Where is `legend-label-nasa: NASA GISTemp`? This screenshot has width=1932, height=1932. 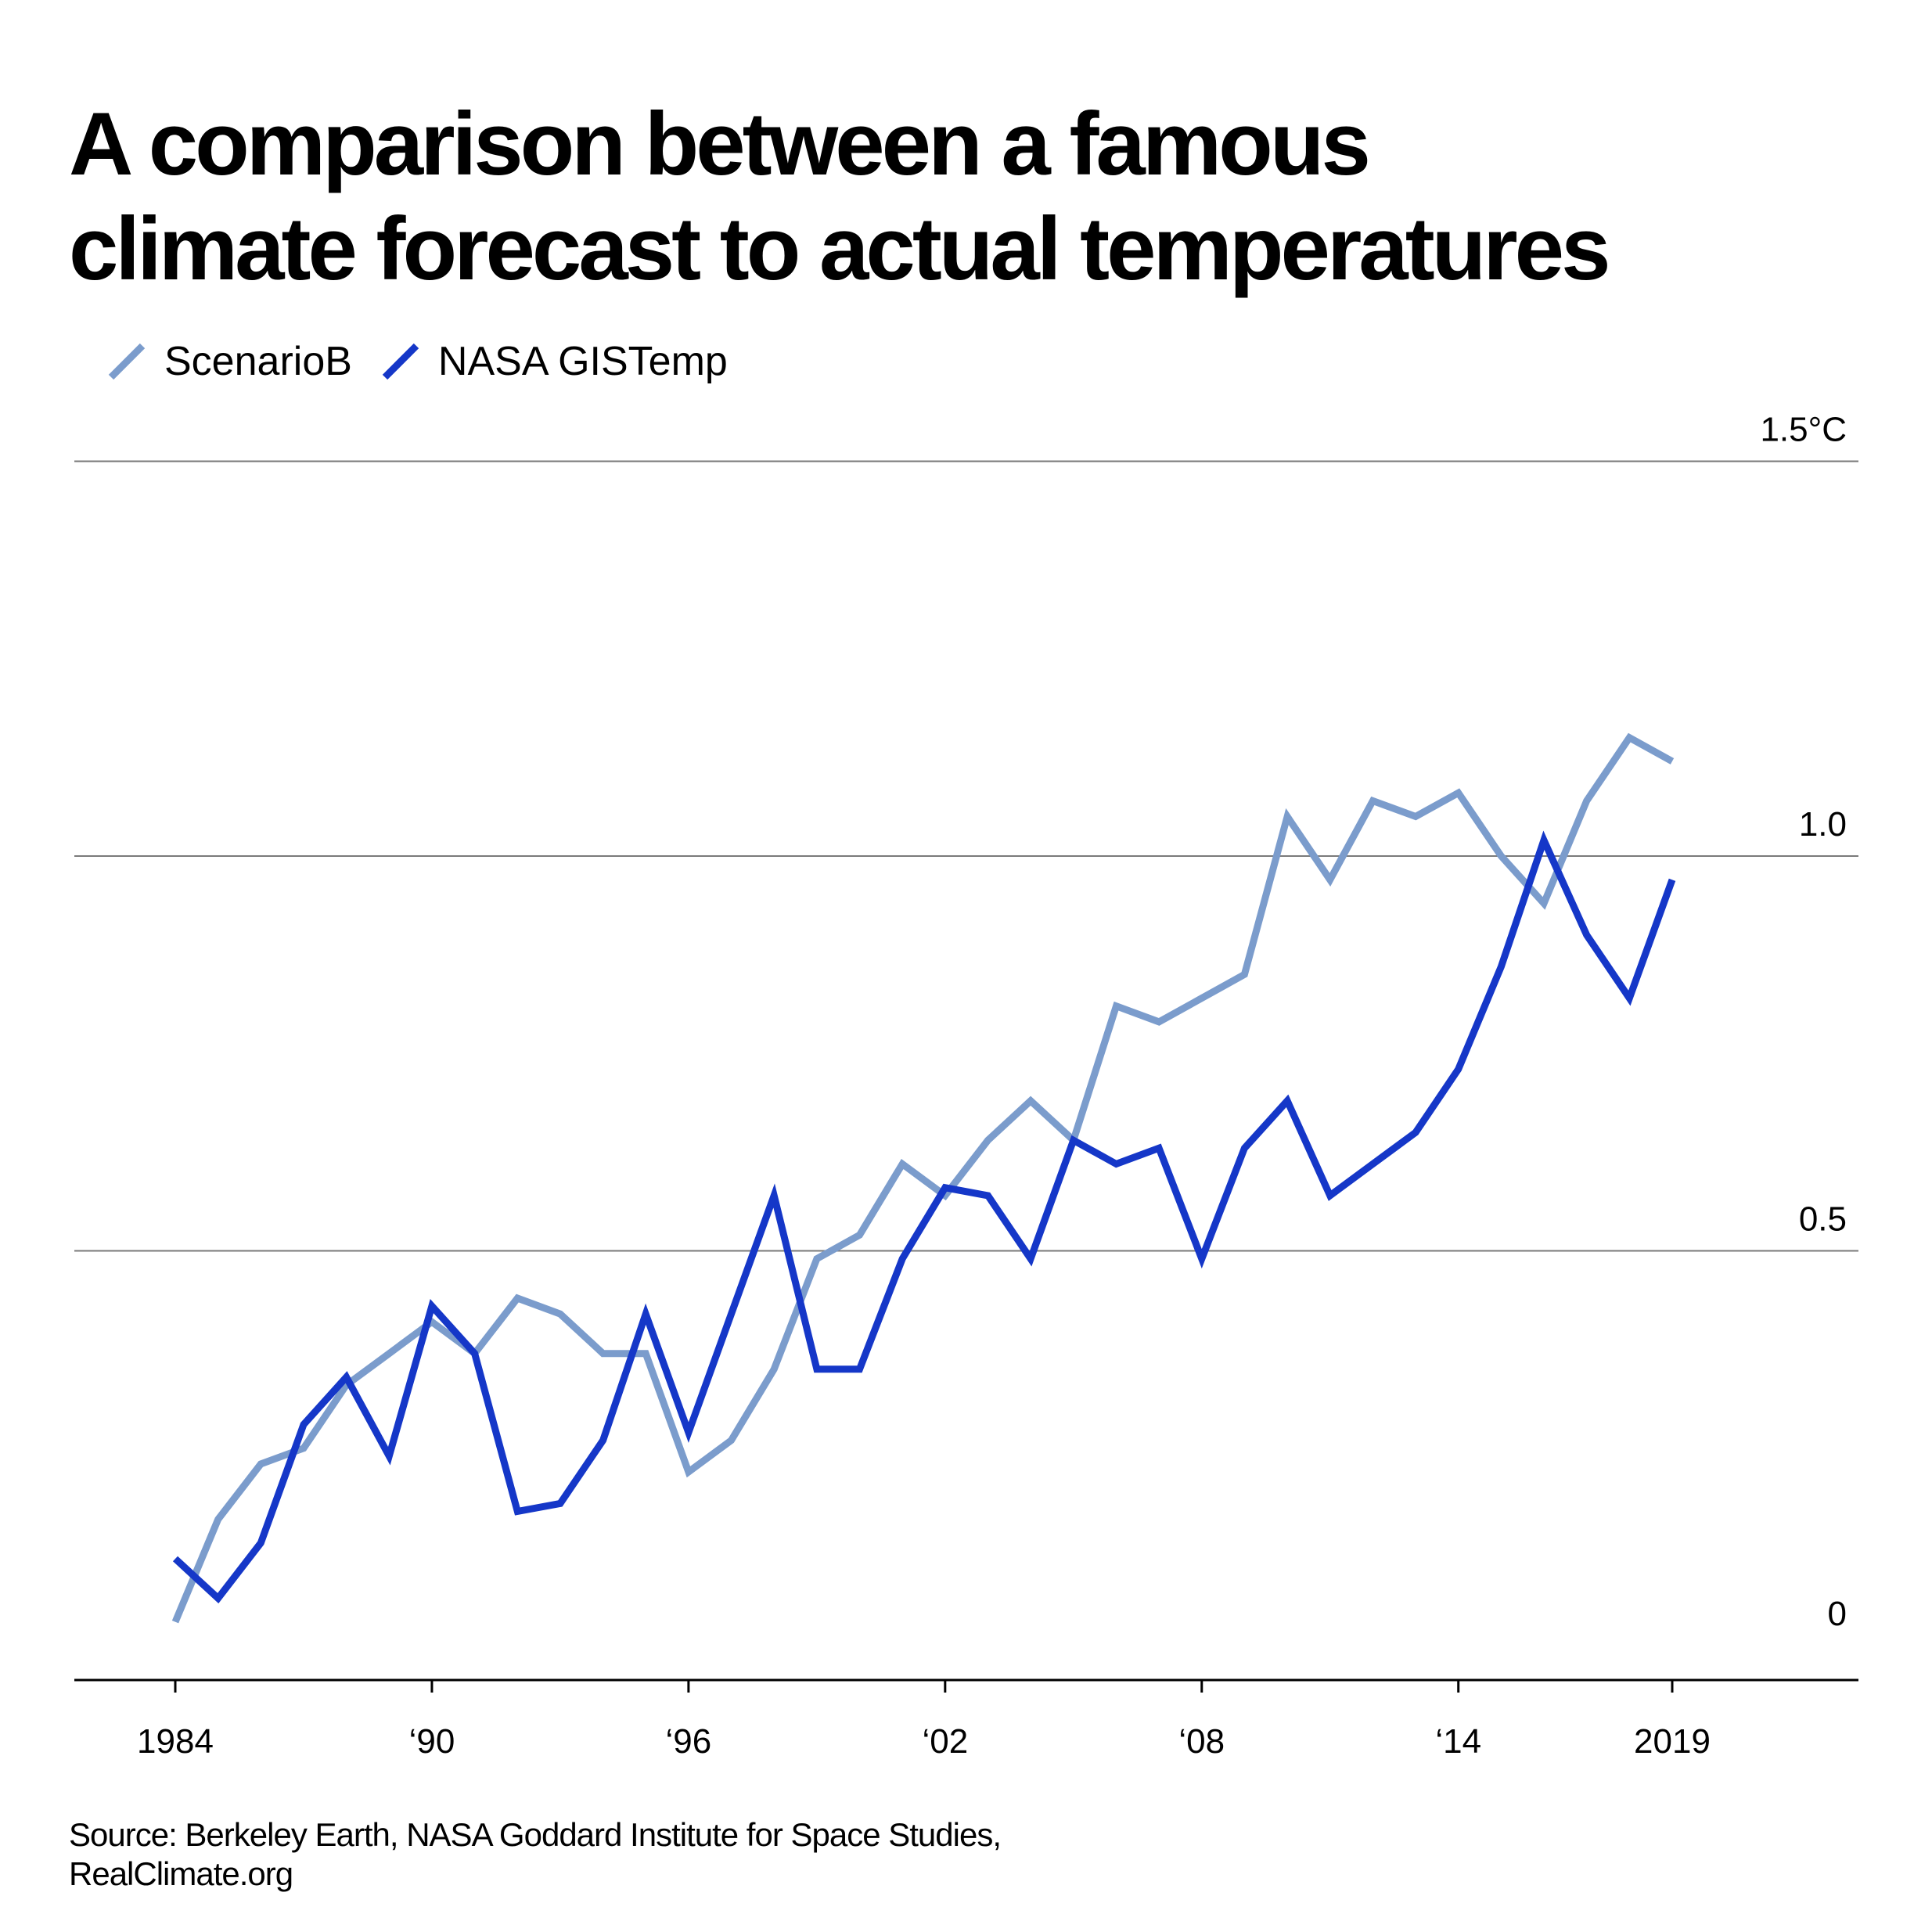
legend-label-nasa: NASA GISTemp is located at coordinates (583, 361).